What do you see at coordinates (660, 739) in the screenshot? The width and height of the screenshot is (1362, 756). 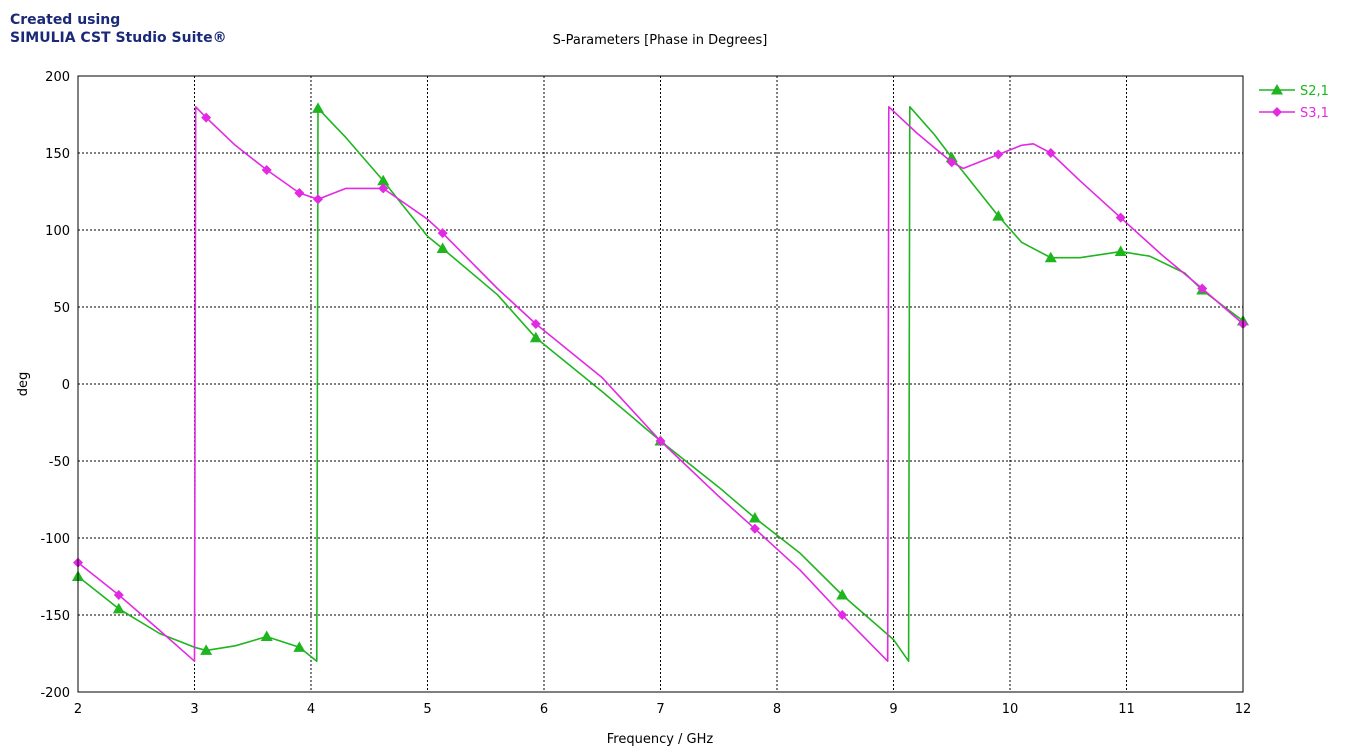 I see `x-axis-label: Frequency / GHz` at bounding box center [660, 739].